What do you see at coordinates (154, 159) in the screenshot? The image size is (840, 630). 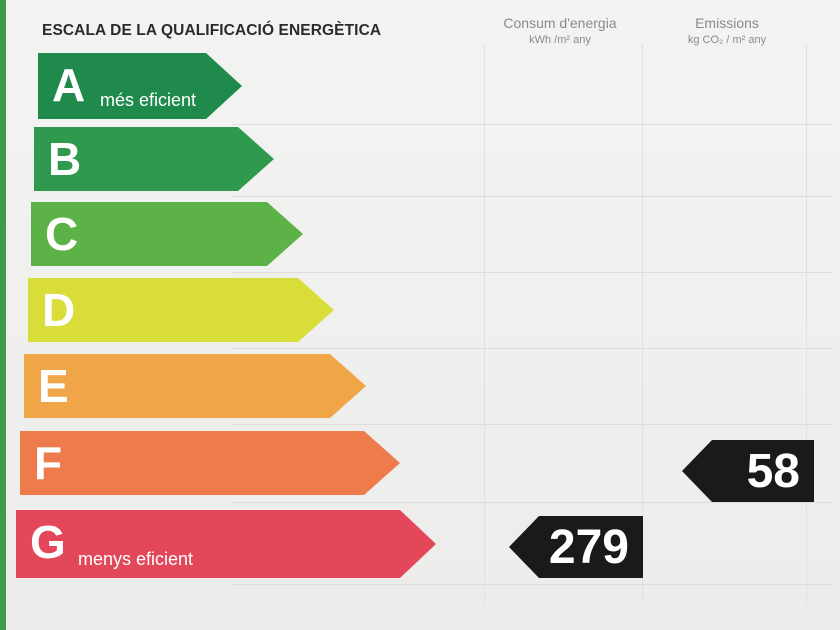 I see `band-b: B` at bounding box center [154, 159].